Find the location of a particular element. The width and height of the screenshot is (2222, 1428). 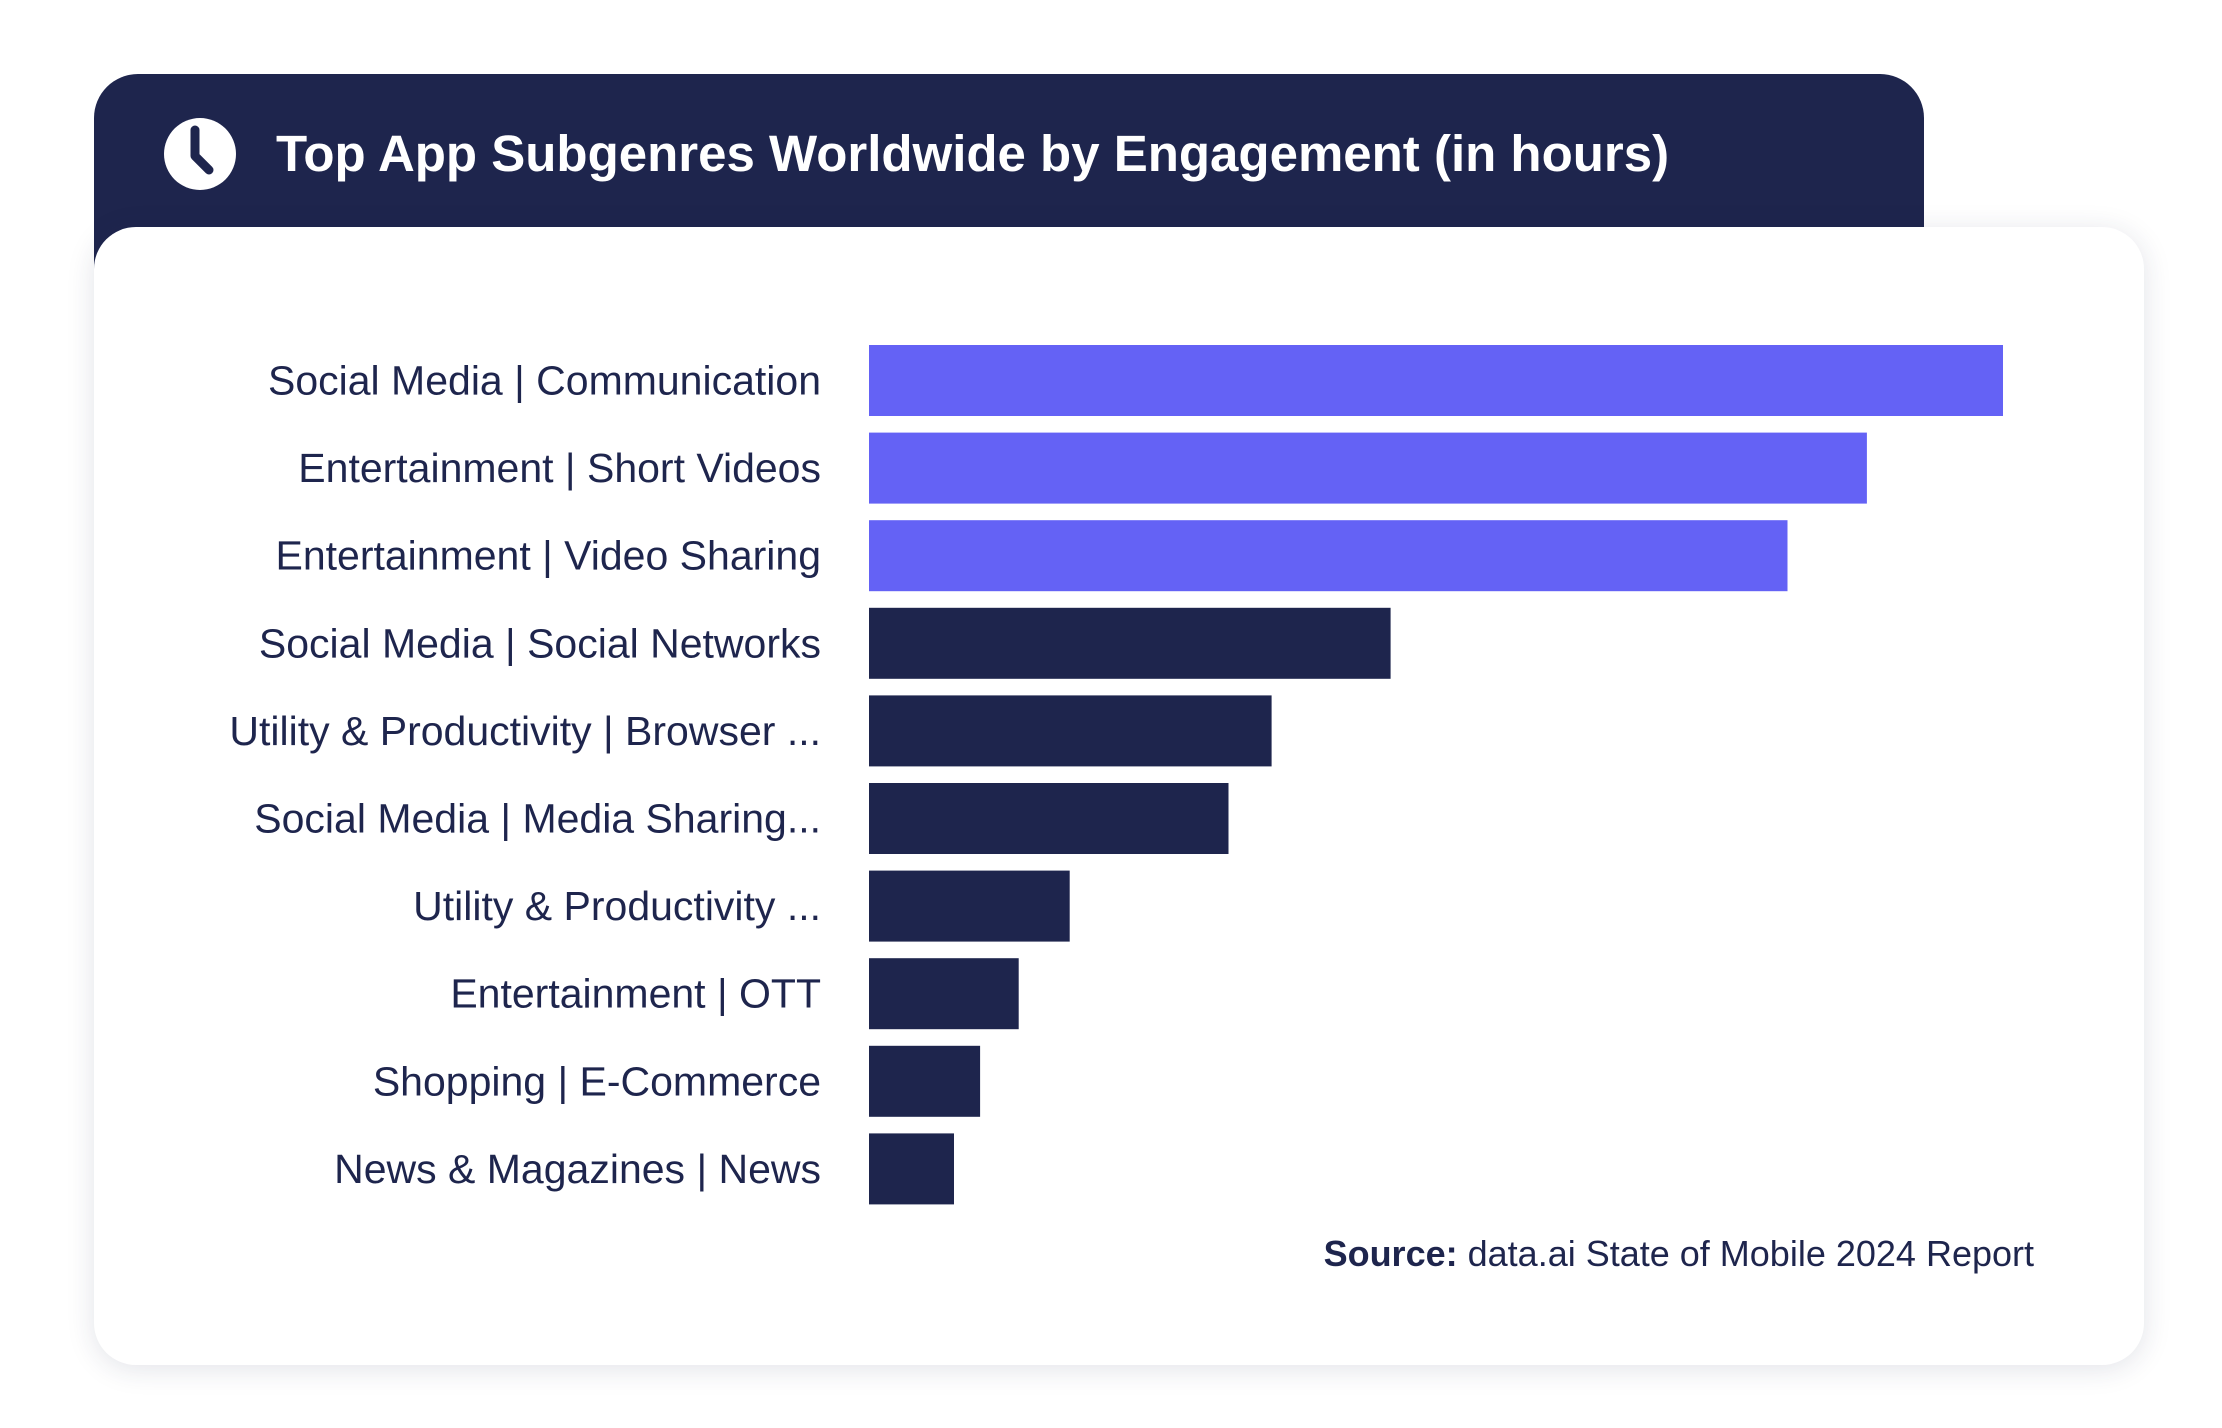

source-label: Source: is located at coordinates (1390, 1253).